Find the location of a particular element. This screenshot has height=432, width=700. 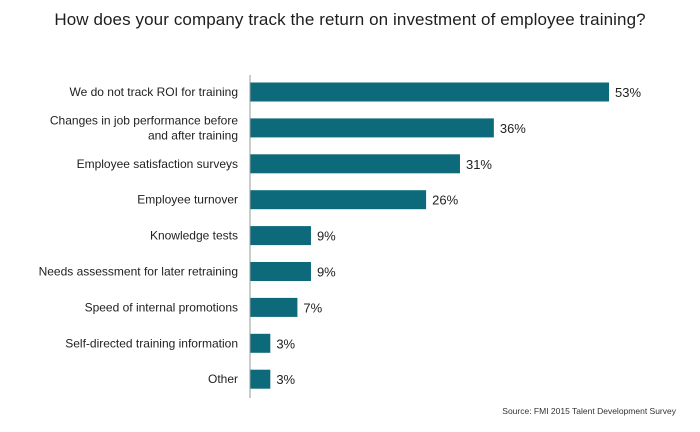

category-label: Knowledge tests is located at coordinates (194, 236).